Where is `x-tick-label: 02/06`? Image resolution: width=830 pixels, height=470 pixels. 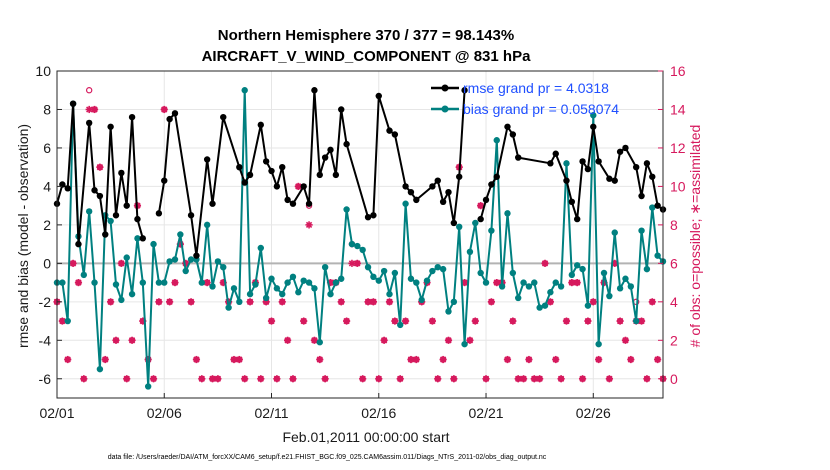 x-tick-label: 02/06 is located at coordinates (164, 413).